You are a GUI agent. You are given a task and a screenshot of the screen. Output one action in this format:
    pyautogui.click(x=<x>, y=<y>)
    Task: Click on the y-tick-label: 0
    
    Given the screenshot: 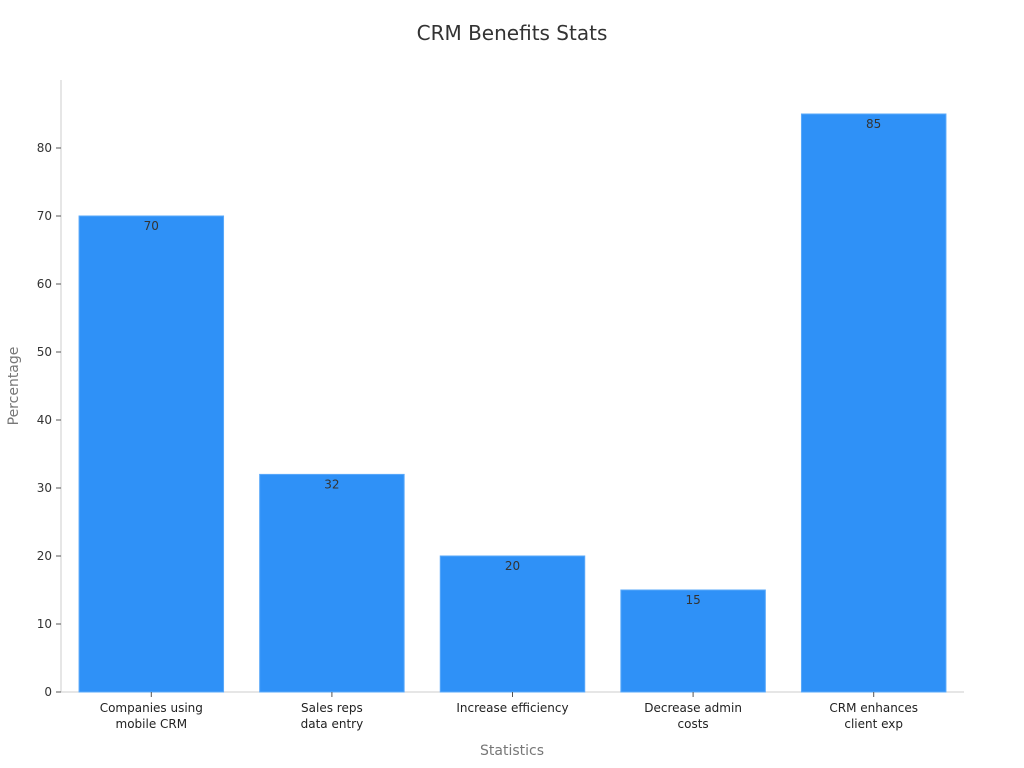 What is the action you would take?
    pyautogui.click(x=48, y=692)
    